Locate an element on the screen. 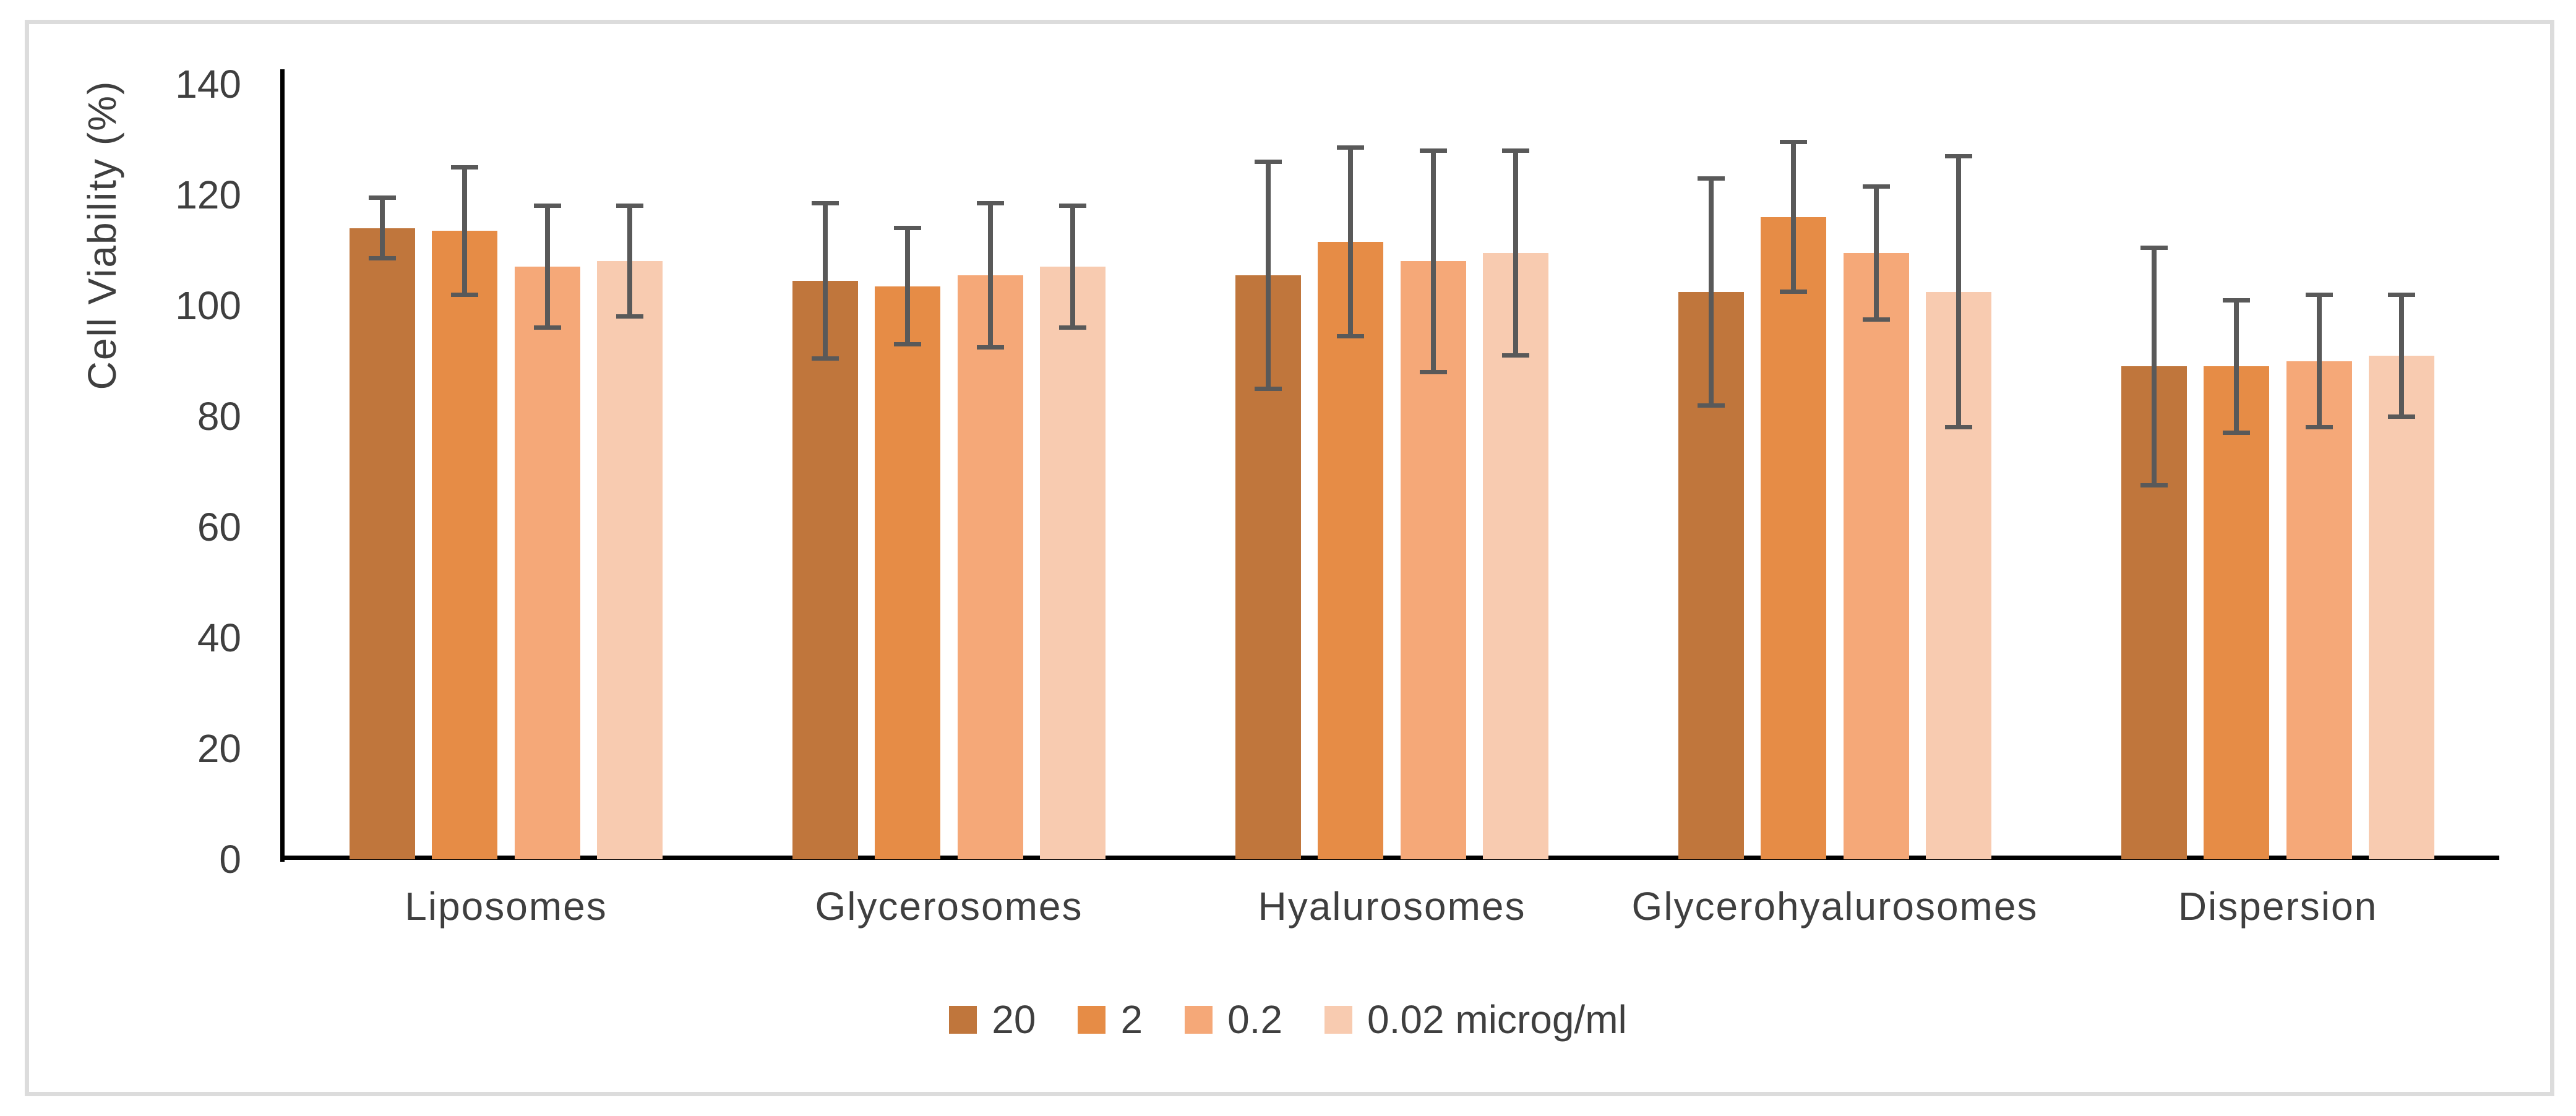  legend-entry-2: 2 is located at coordinates (1110, 1020).